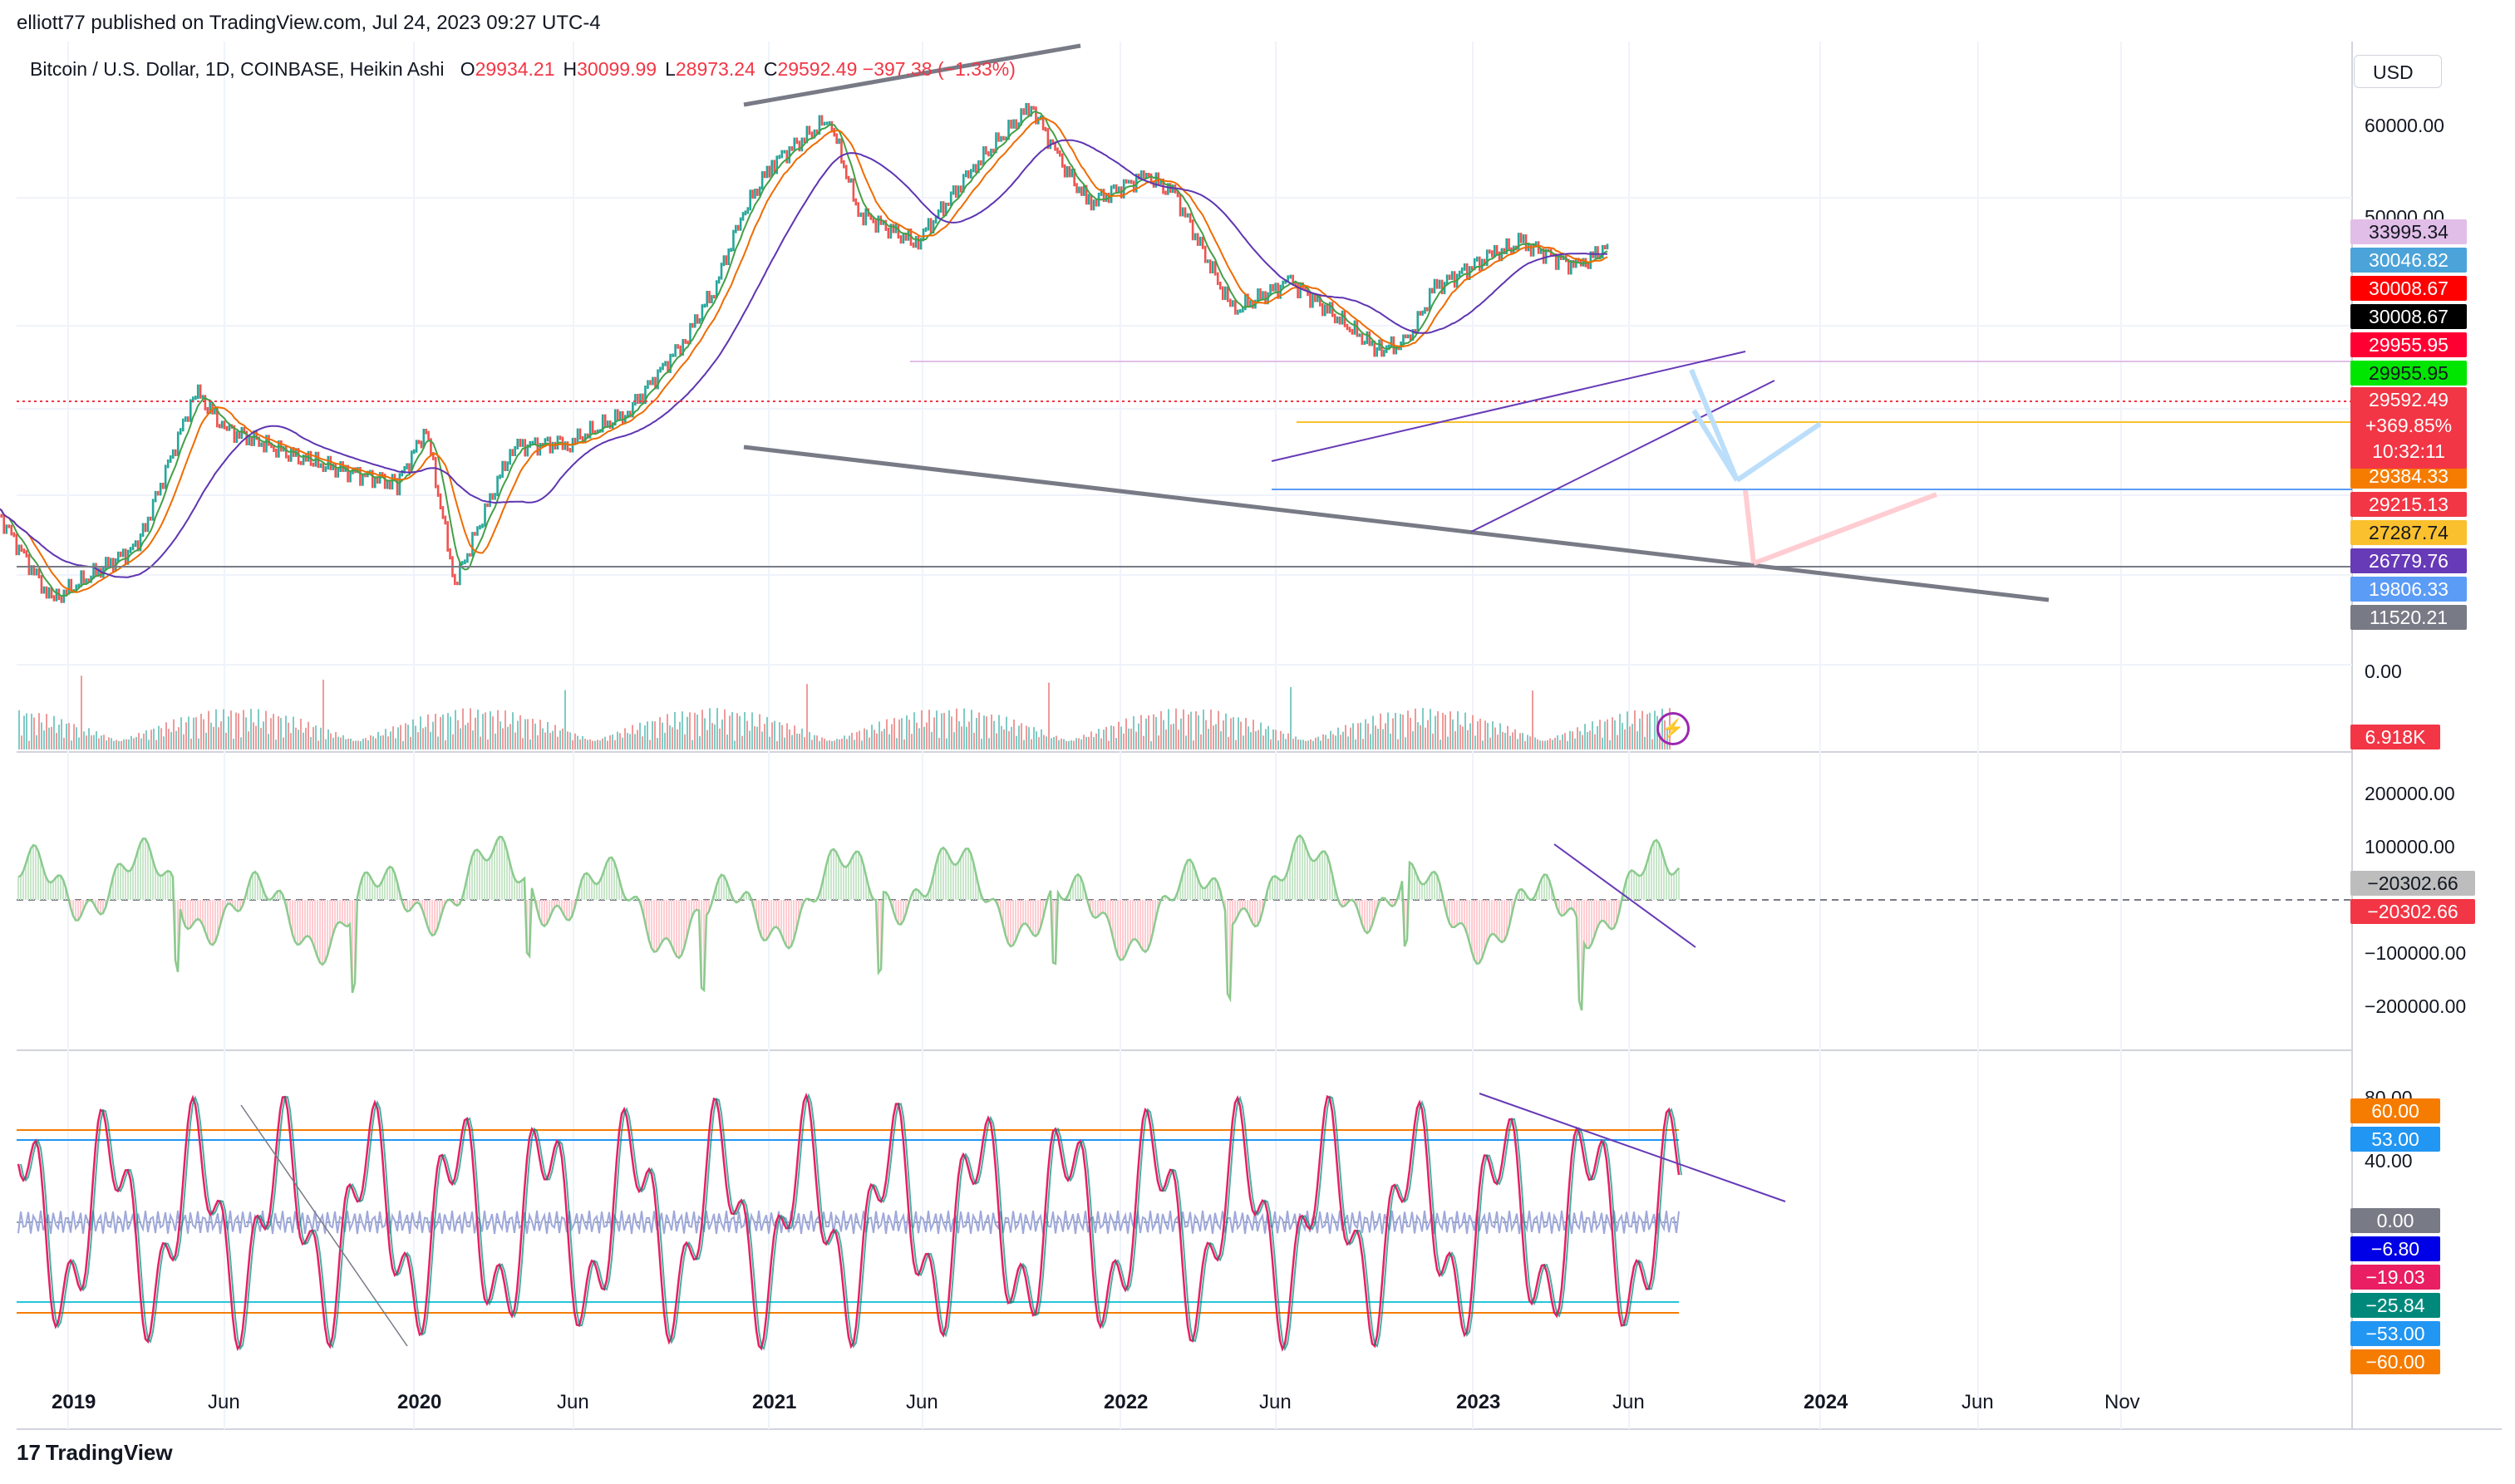  Describe the element at coordinates (2408, 504) in the screenshot. I see `price-level-badge: 29215.13` at that location.